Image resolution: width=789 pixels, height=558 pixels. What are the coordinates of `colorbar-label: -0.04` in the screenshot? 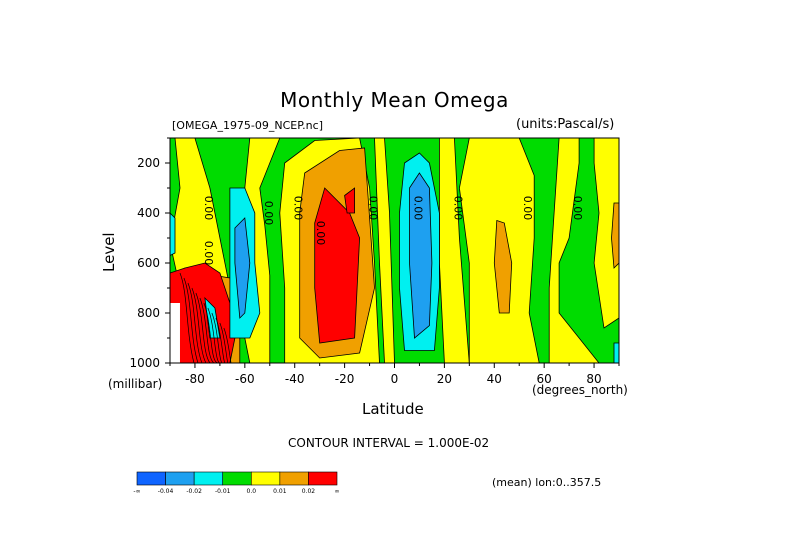 It's located at (166, 491).